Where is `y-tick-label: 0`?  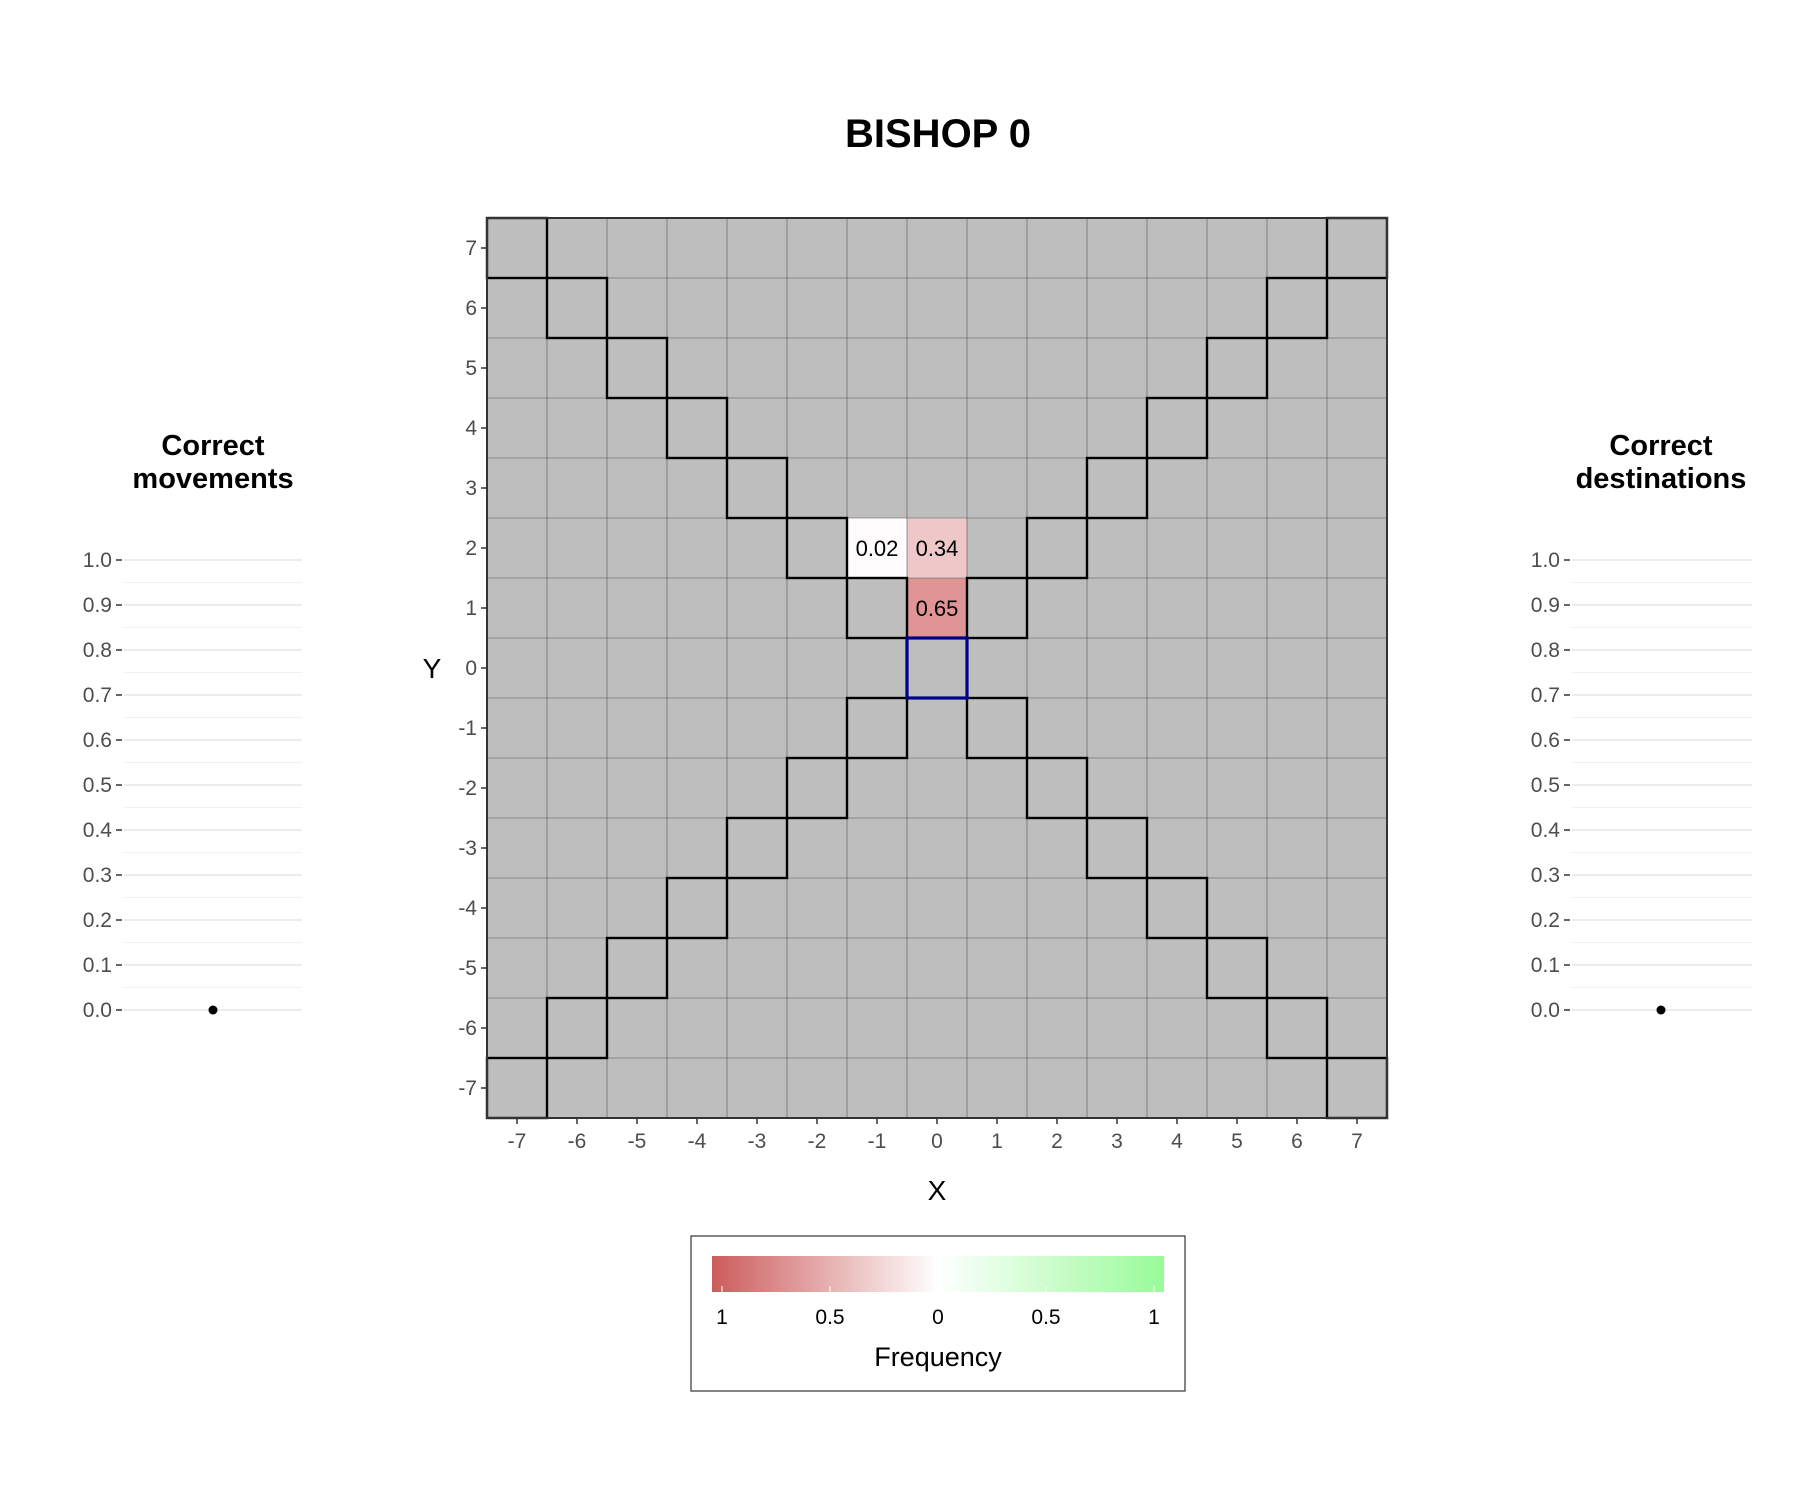
y-tick-label: 0 is located at coordinates (471, 668).